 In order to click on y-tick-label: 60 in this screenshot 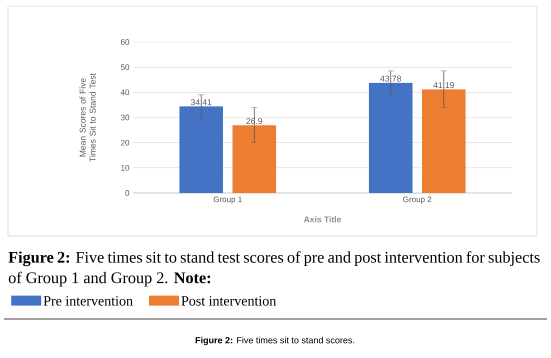, I will do `click(125, 42)`.